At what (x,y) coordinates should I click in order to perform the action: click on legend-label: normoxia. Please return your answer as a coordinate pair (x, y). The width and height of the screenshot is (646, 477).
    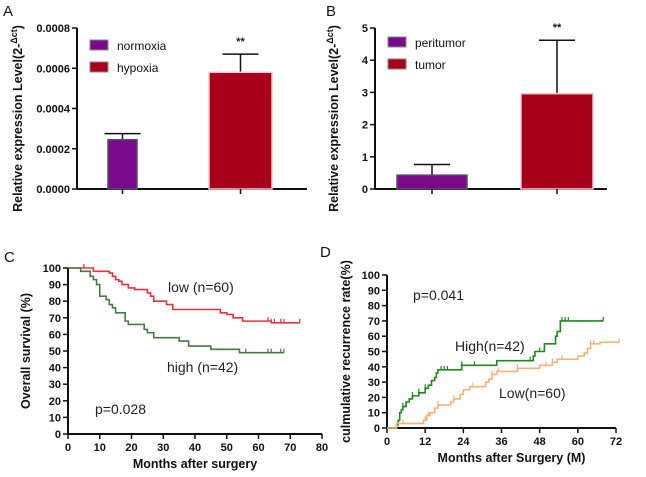
    Looking at the image, I should click on (142, 46).